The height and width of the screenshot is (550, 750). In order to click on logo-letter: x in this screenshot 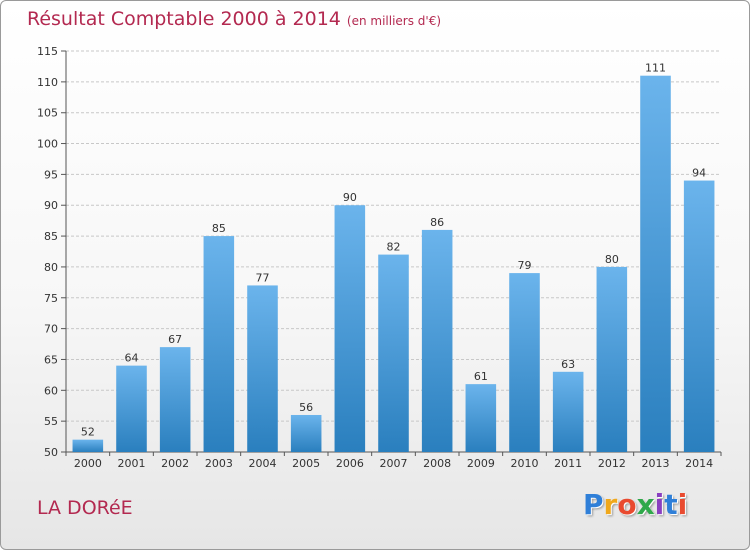, I will do `click(645, 504)`.